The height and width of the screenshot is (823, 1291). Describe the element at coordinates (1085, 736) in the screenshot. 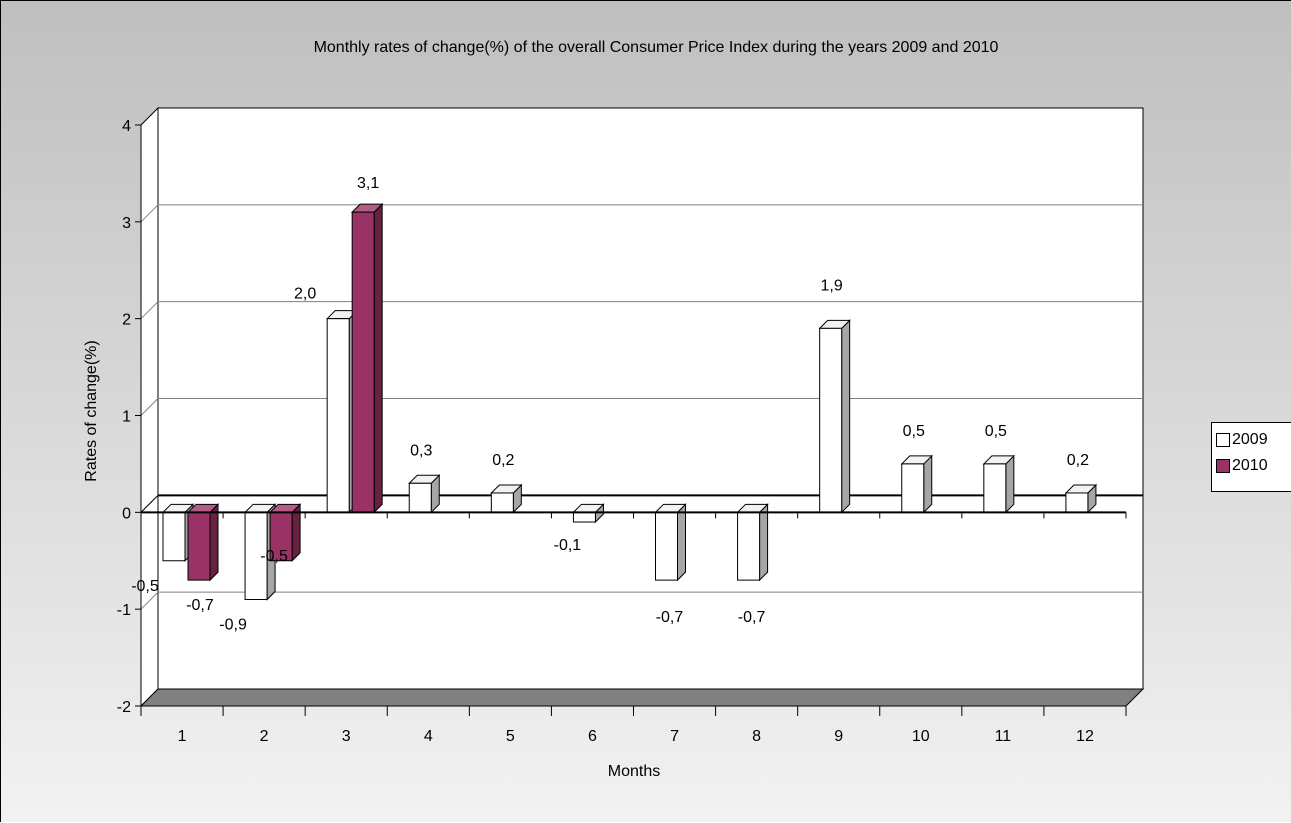

I see `x-tick-label: 12` at that location.